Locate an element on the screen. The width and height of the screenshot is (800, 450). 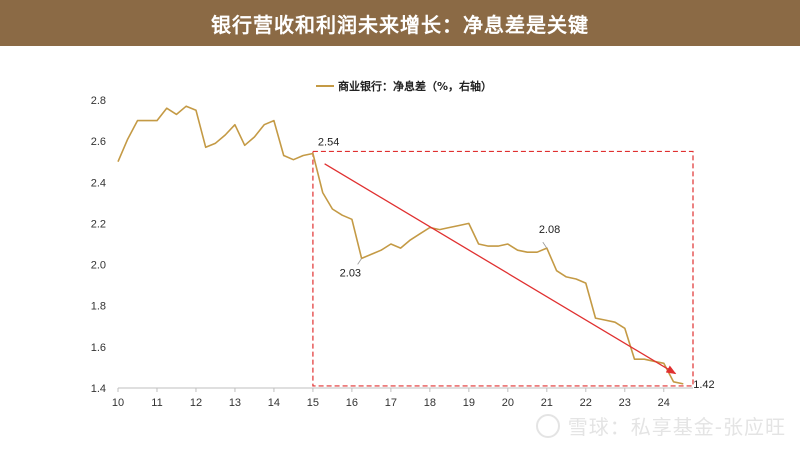
legend-label: 商业银行：净息差（%，右轴） is located at coordinates (415, 86).